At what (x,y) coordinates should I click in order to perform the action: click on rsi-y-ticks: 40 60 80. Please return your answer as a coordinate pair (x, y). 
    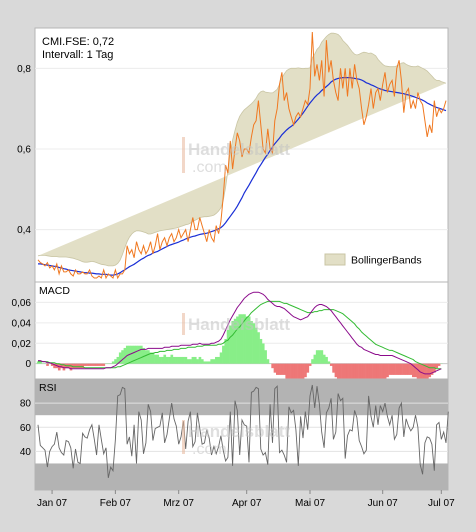
    Looking at the image, I should click on (26, 428).